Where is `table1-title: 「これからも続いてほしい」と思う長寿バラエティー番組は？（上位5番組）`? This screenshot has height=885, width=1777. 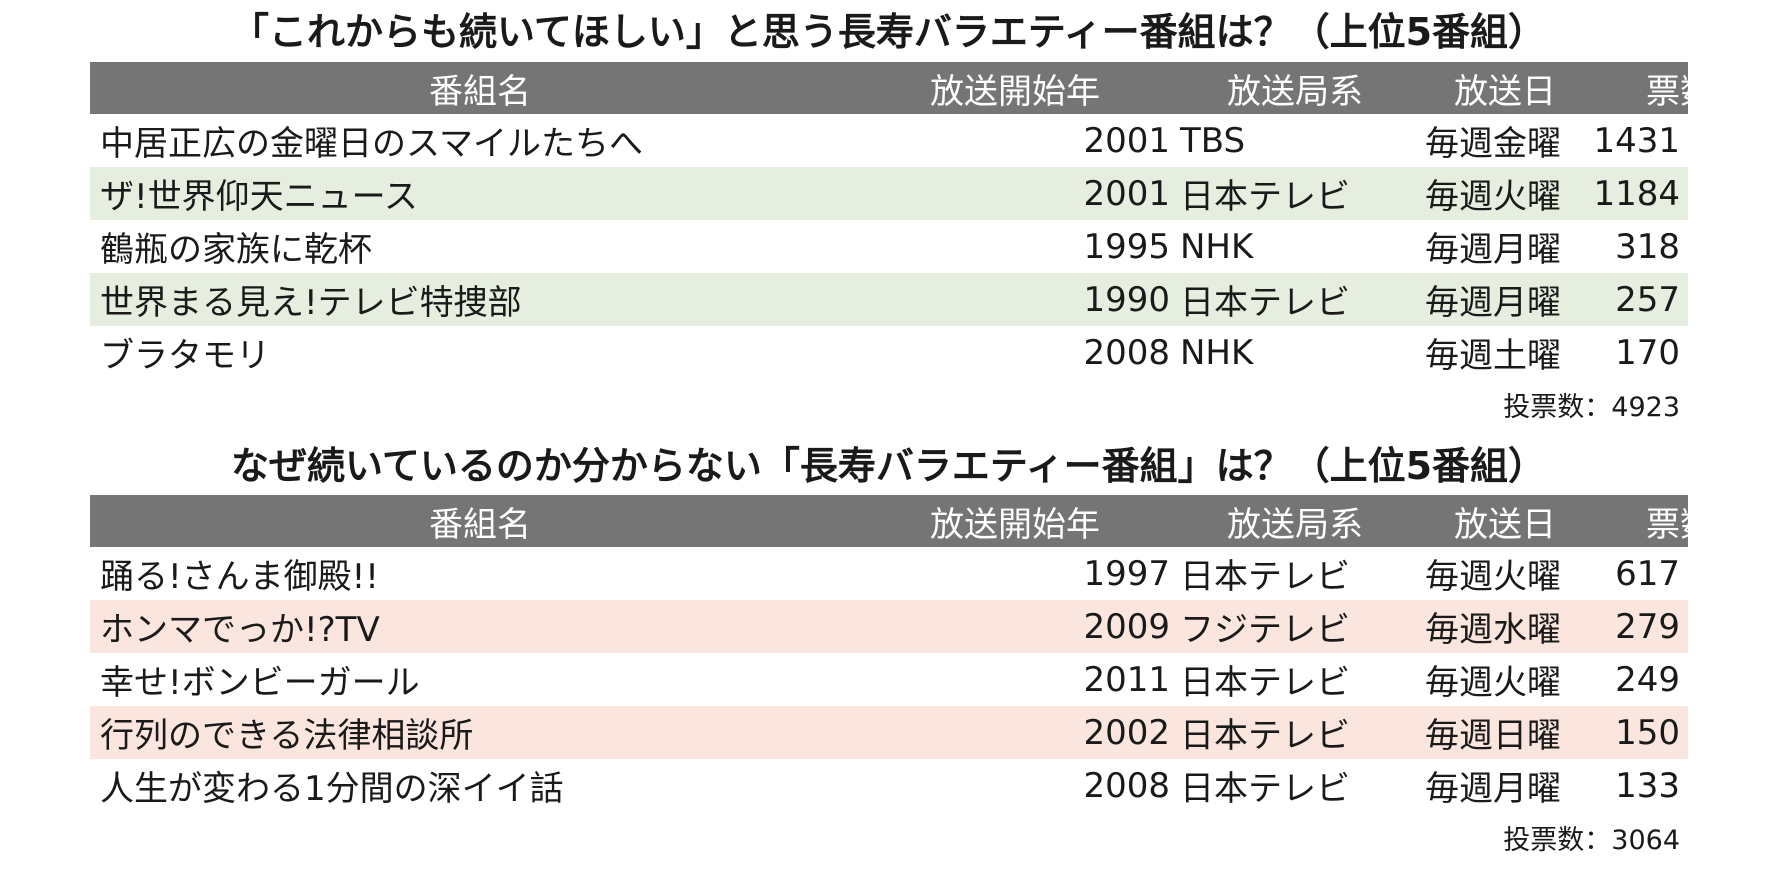 table1-title: 「これからも続いてほしい」と思う長寿バラエティー番組は？（上位5番組） is located at coordinates (888, 32).